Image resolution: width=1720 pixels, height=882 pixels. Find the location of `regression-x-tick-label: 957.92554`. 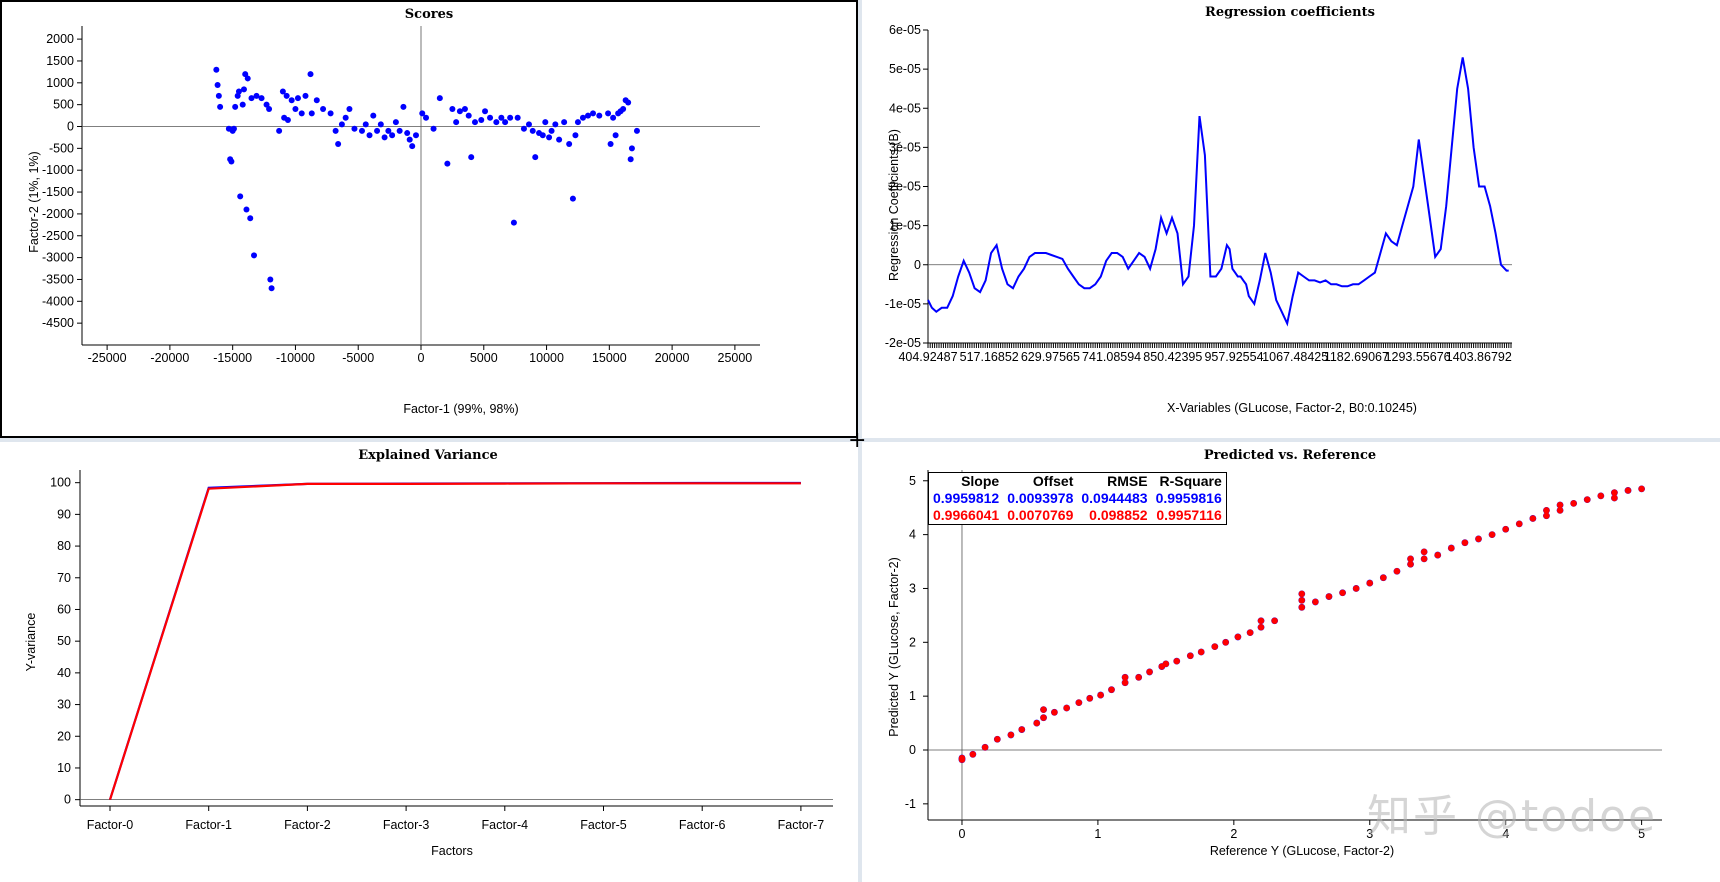

regression-x-tick-label: 957.92554 is located at coordinates (1233, 357).